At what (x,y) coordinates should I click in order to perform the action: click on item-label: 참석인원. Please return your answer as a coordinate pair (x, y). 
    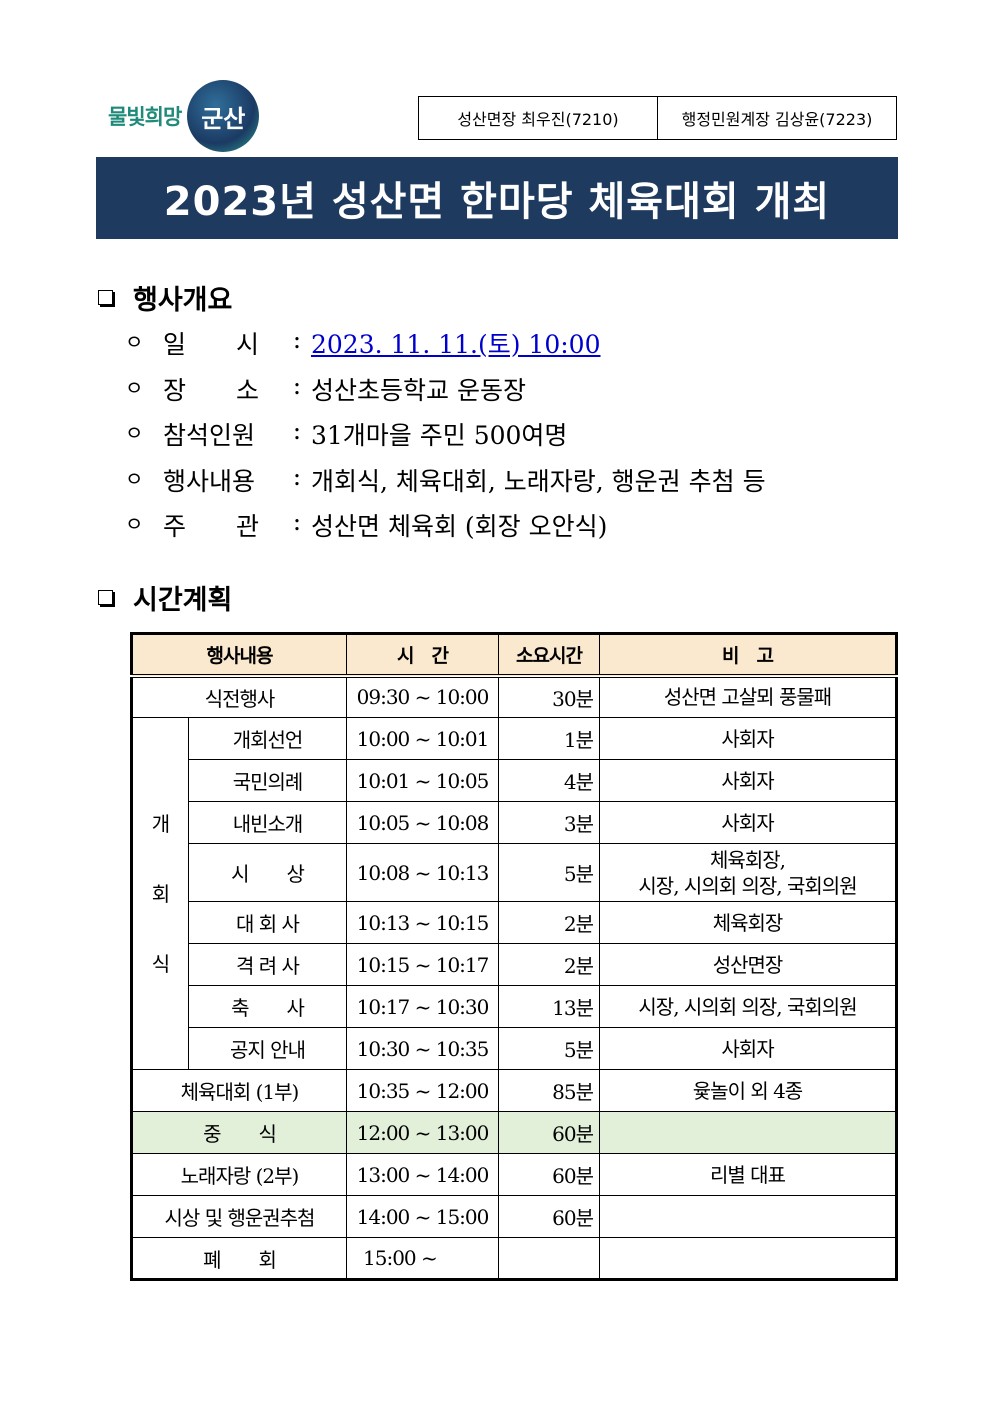
    Looking at the image, I should click on (209, 435).